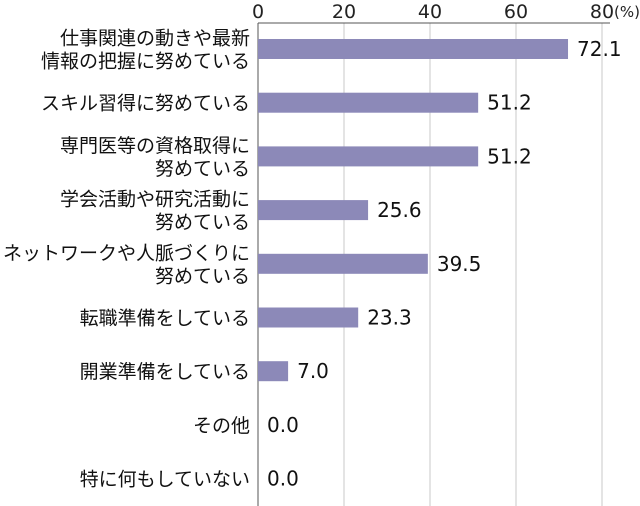 This screenshot has width=640, height=506. What do you see at coordinates (516, 12) in the screenshot?
I see `x-tick-label: 60` at bounding box center [516, 12].